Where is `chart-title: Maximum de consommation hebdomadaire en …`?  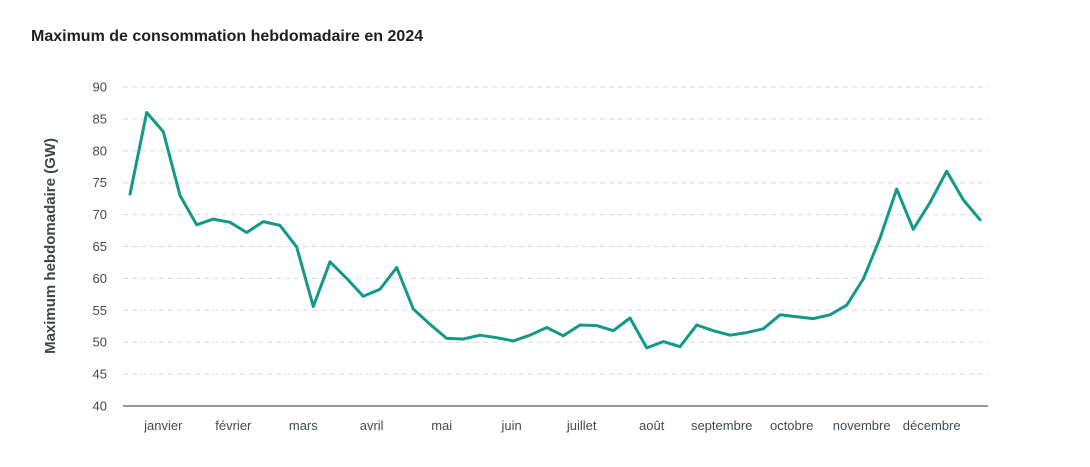 chart-title: Maximum de consommation hebdomadaire en … is located at coordinates (227, 36).